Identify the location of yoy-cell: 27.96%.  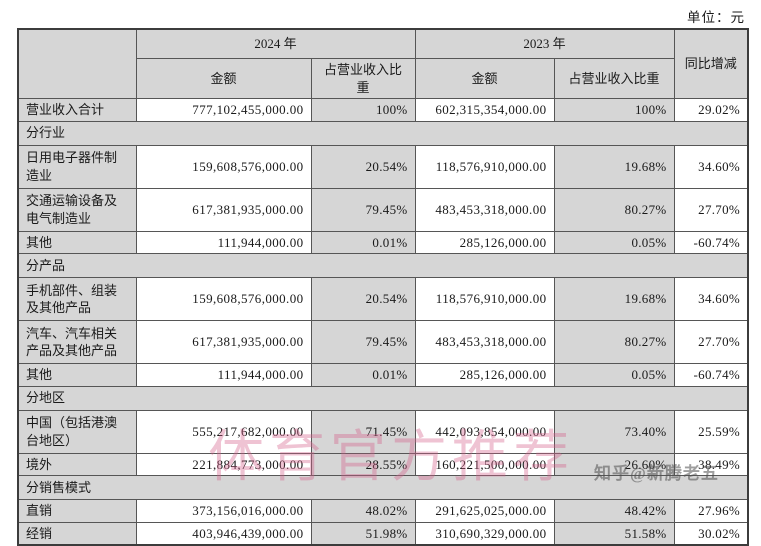
(711, 511).